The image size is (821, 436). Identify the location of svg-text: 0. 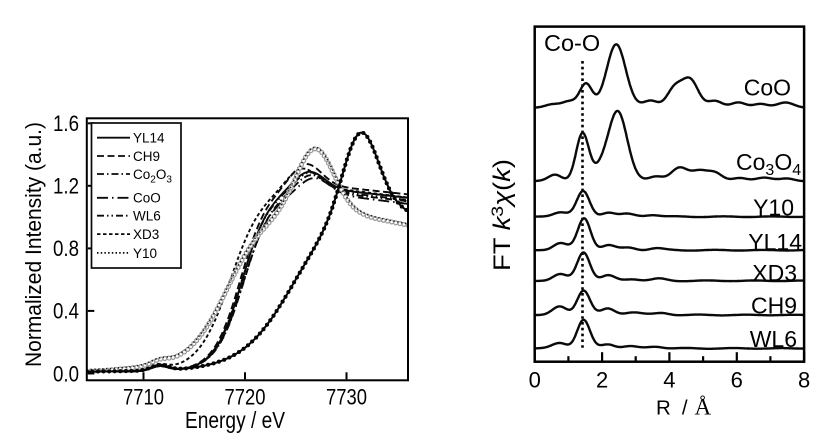
(535, 380).